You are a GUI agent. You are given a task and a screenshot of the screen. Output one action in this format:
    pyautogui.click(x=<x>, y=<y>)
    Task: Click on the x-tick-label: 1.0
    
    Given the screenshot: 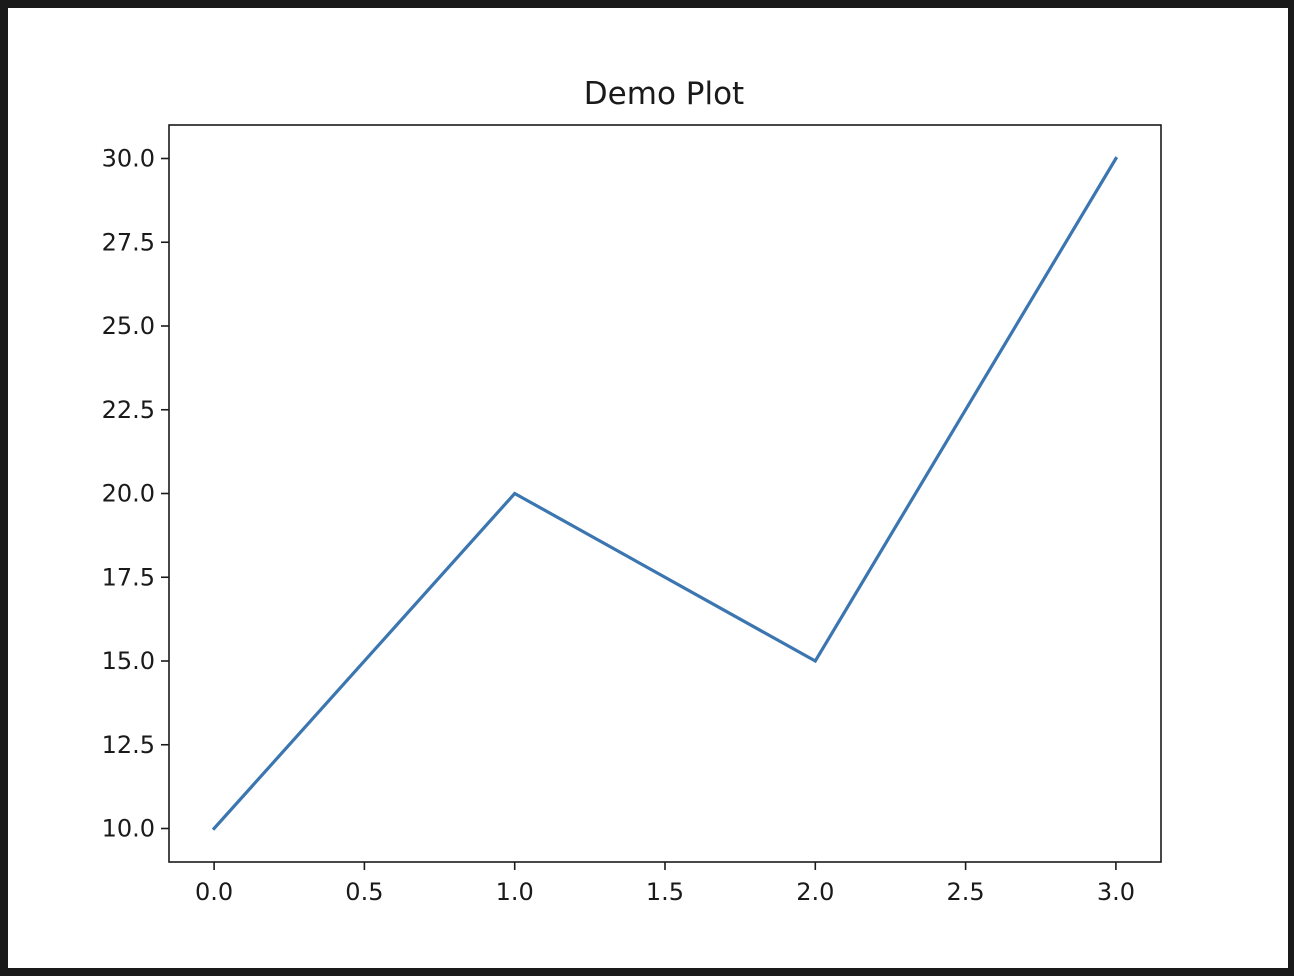 What is the action you would take?
    pyautogui.click(x=515, y=892)
    